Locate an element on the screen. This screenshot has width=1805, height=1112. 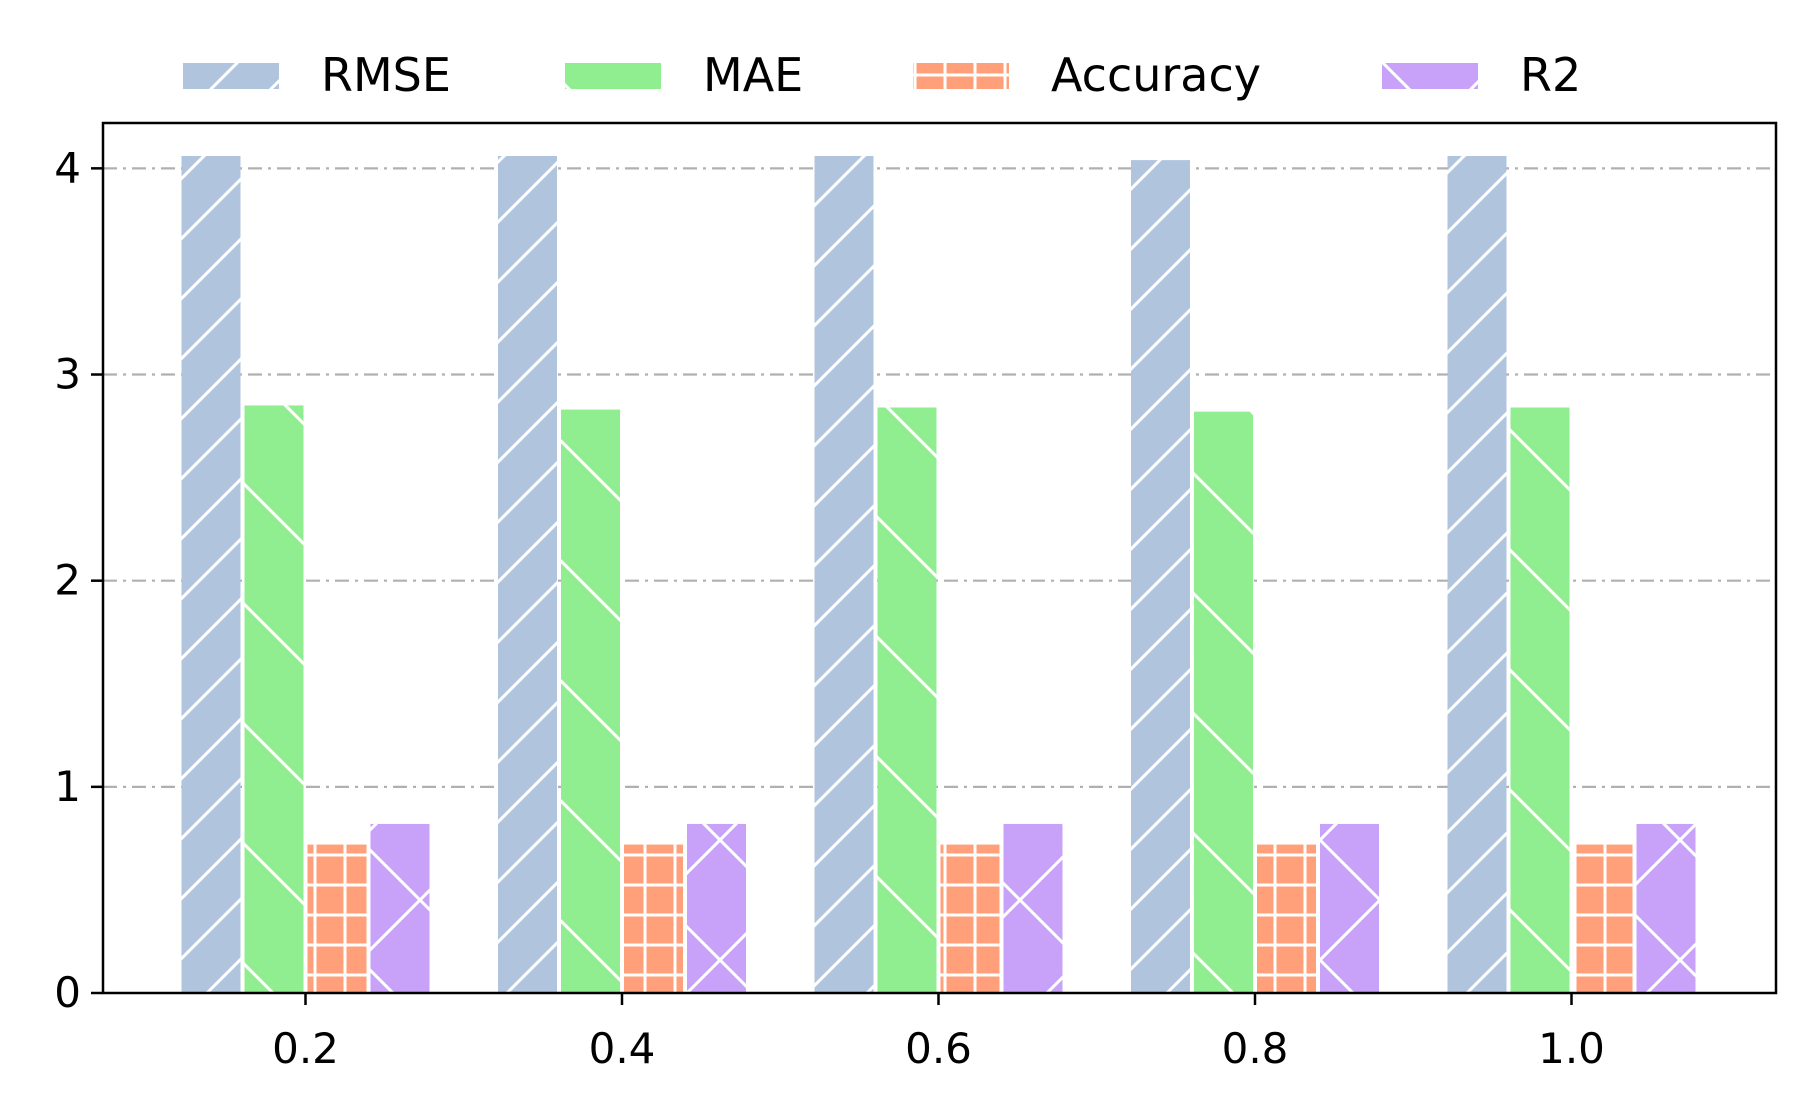
x-tick-label: 1.0 is located at coordinates (1571, 1048).